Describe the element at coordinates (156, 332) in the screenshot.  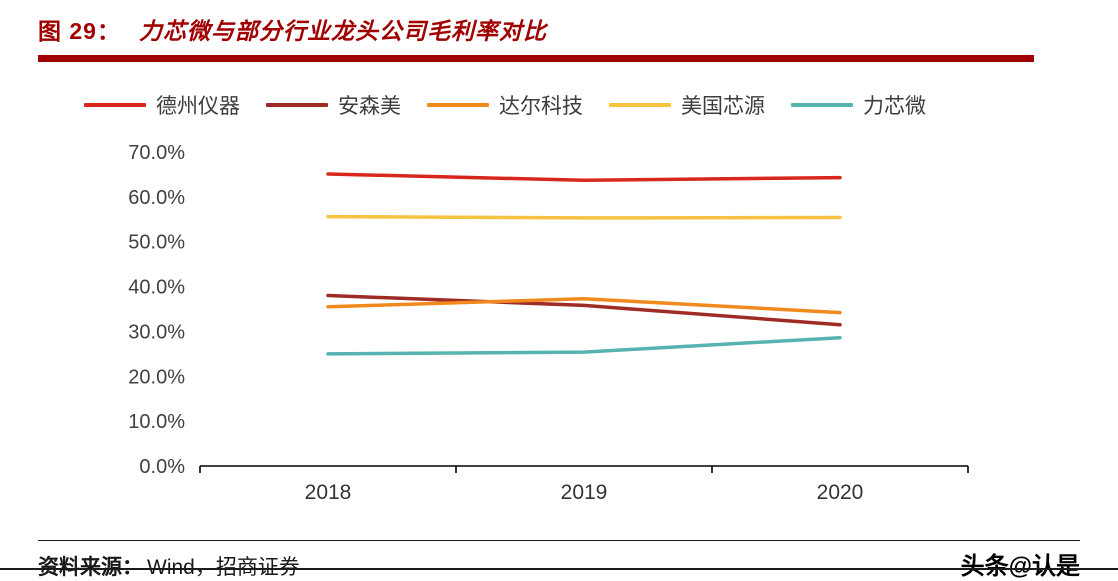
I see `y-tick-label: 30.0%` at that location.